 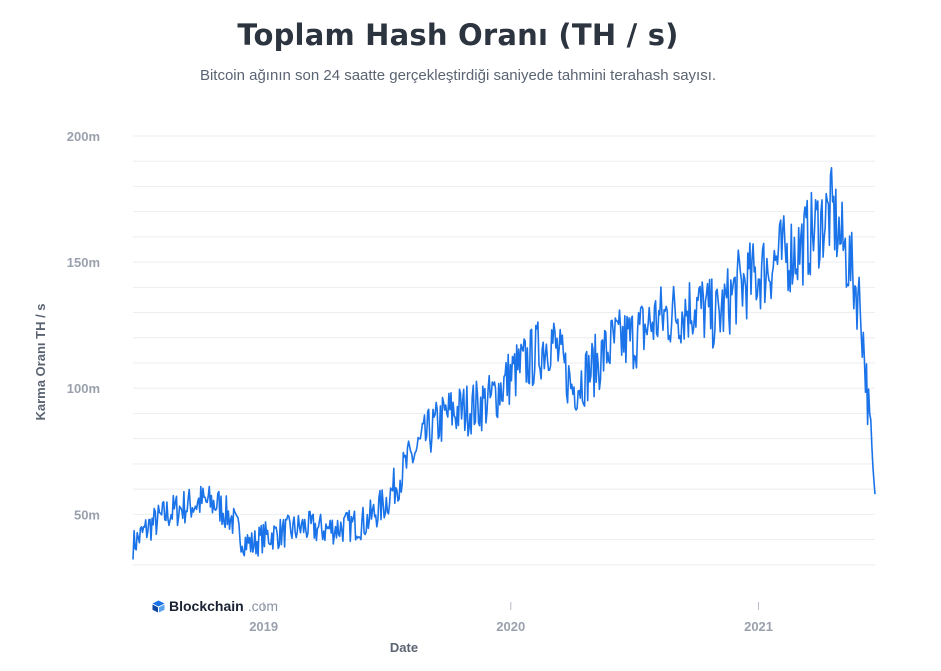 What do you see at coordinates (83, 325) in the screenshot?
I see `y-tick-labels: 50m 100m 150m 200m` at bounding box center [83, 325].